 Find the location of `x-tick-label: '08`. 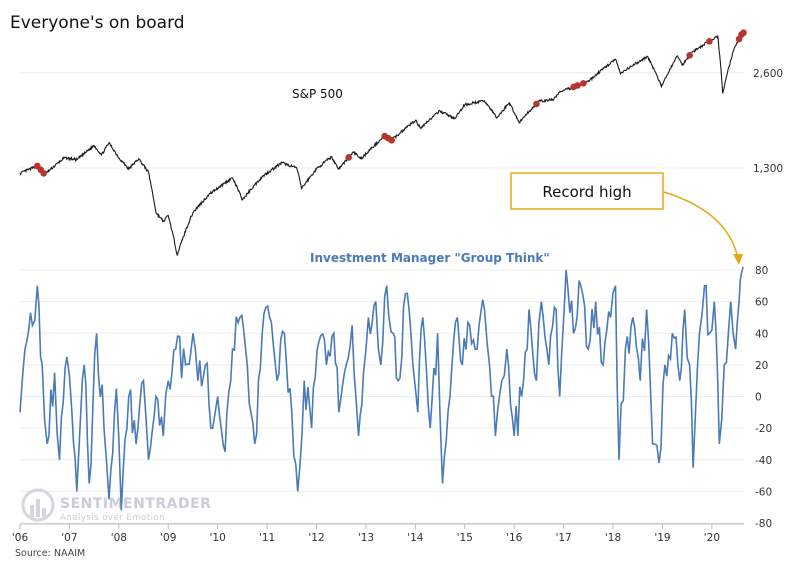

x-tick-label: '08 is located at coordinates (119, 538).